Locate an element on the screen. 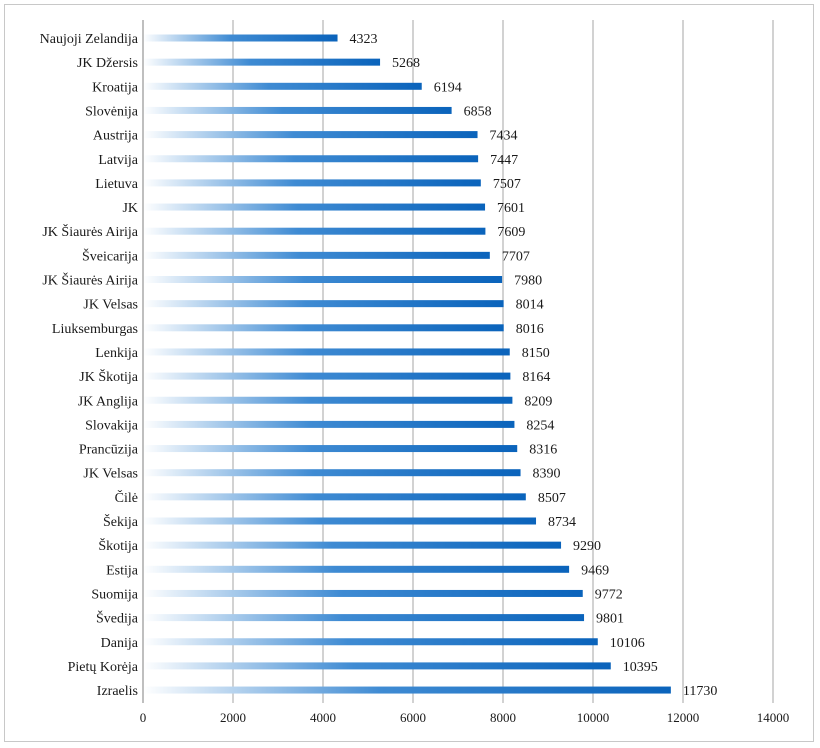 The width and height of the screenshot is (820, 748). value-label: 9290 is located at coordinates (587, 546).